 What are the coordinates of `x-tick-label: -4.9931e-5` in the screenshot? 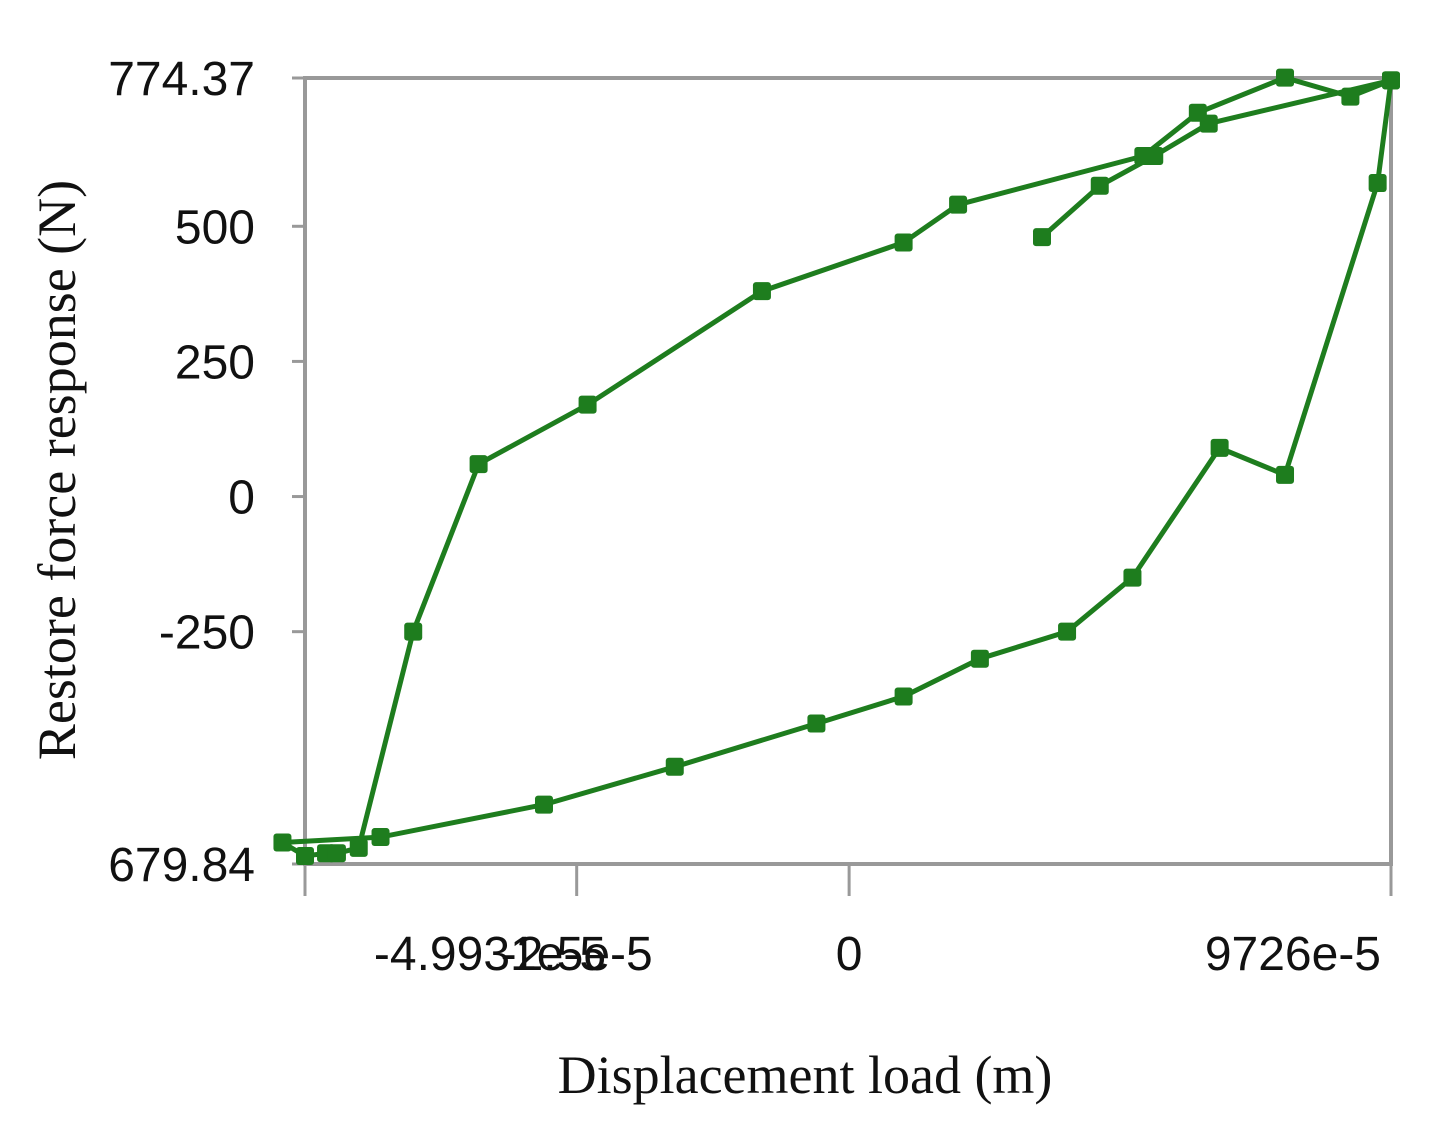 It's located at (490, 954).